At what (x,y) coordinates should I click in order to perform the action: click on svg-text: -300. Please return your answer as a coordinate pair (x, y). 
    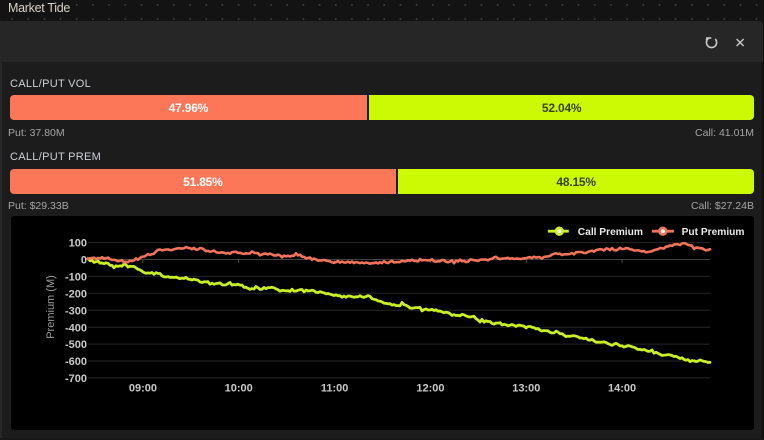
    Looking at the image, I should click on (76, 311).